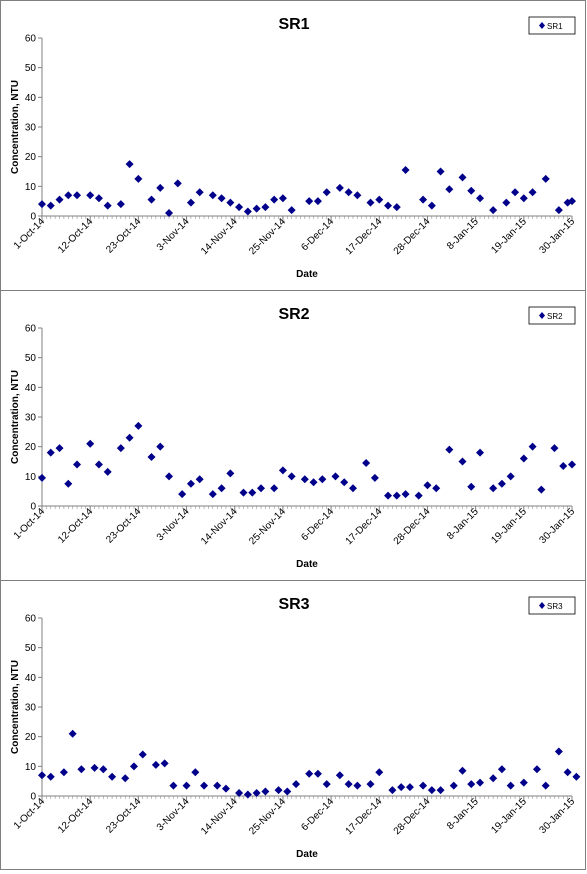  I want to click on x-tick-label: 17-Dec-14, so click(364, 526).